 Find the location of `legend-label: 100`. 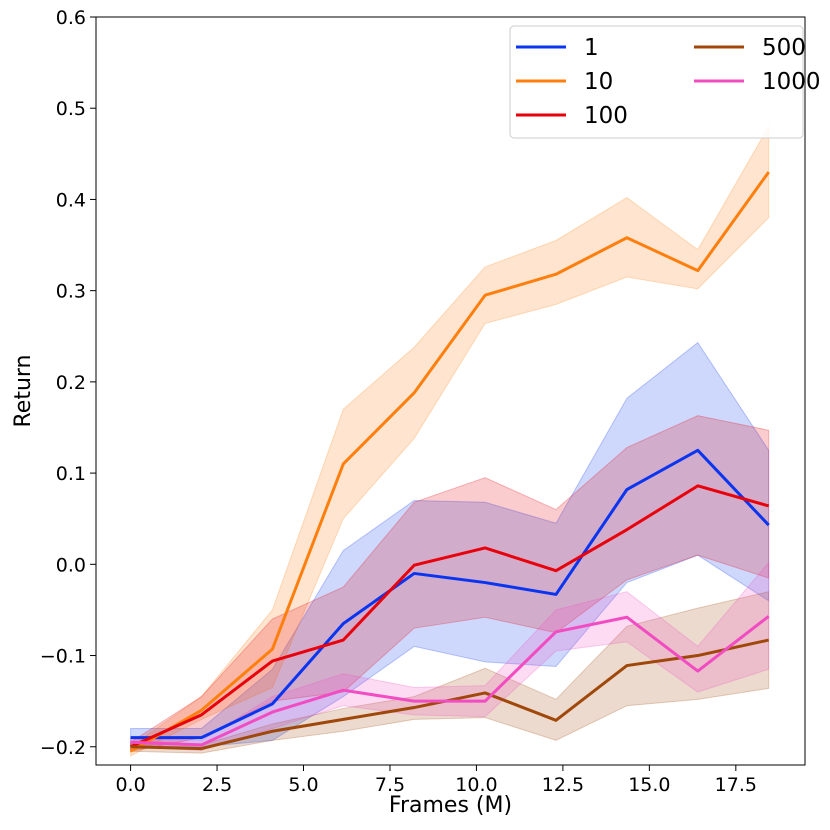

legend-label: 100 is located at coordinates (606, 116).